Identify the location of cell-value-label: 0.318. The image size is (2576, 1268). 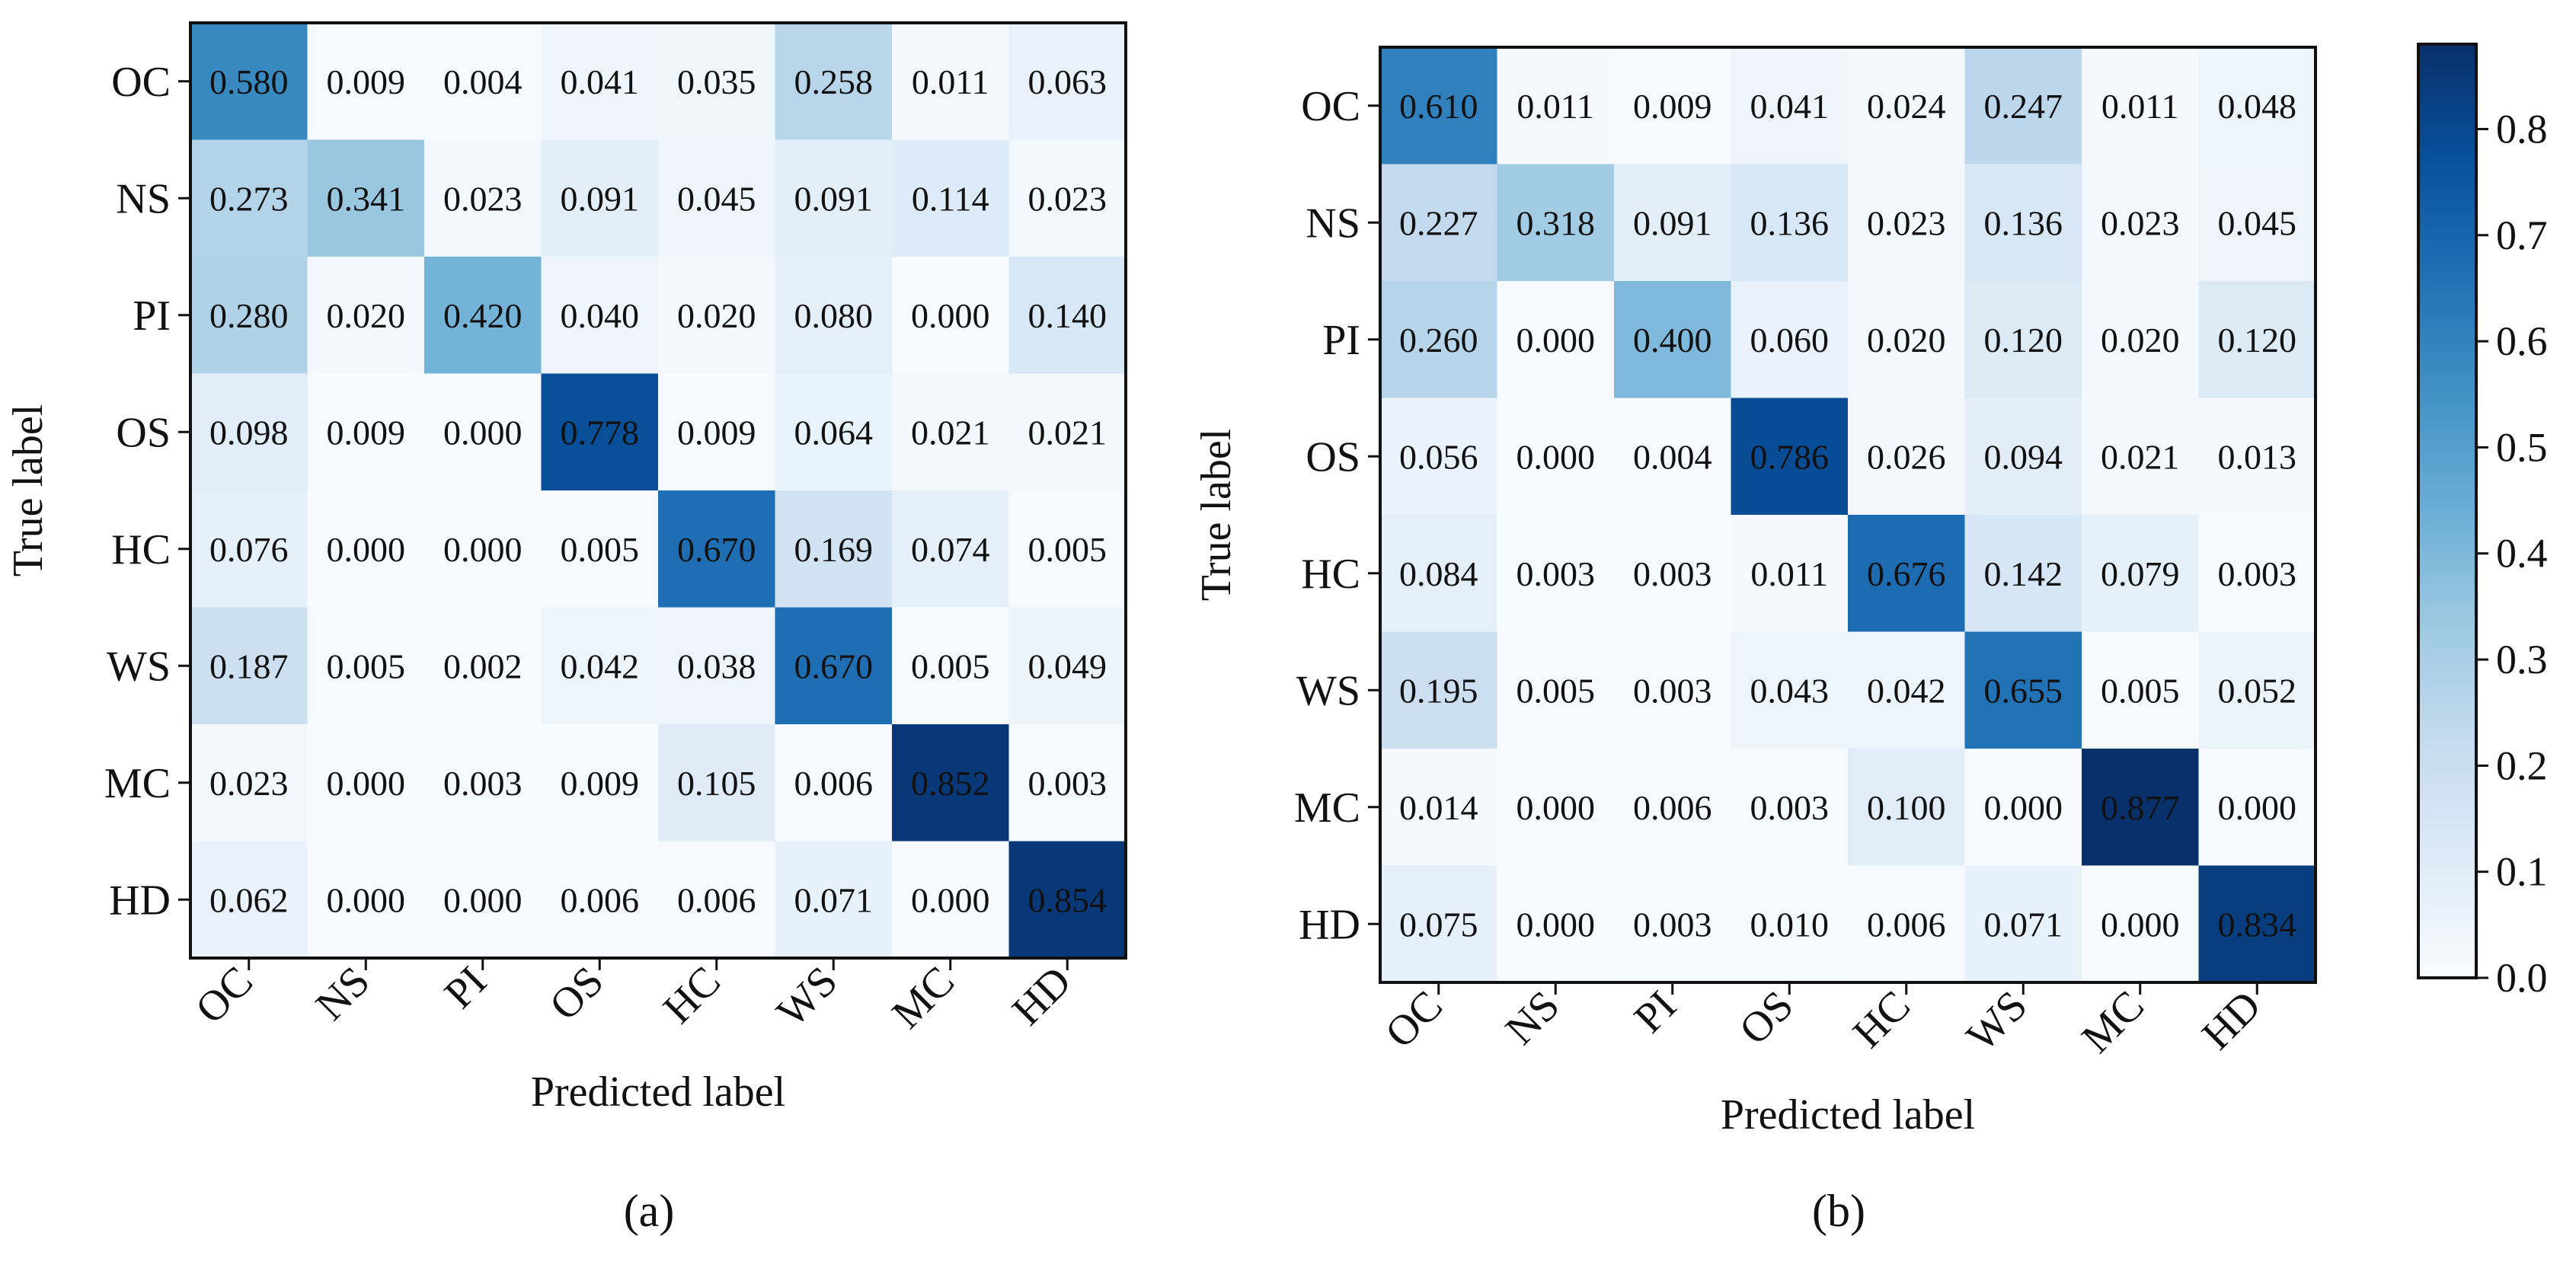
(1556, 222).